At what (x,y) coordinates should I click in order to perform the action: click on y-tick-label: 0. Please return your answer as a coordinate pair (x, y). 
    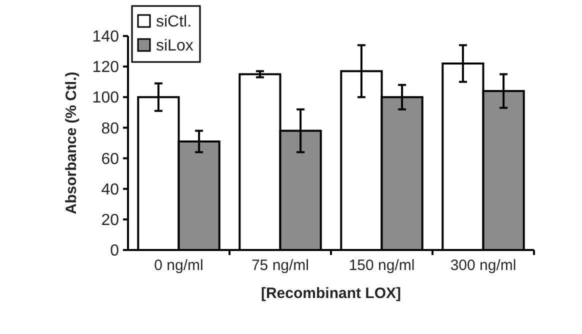
    Looking at the image, I should click on (115, 251).